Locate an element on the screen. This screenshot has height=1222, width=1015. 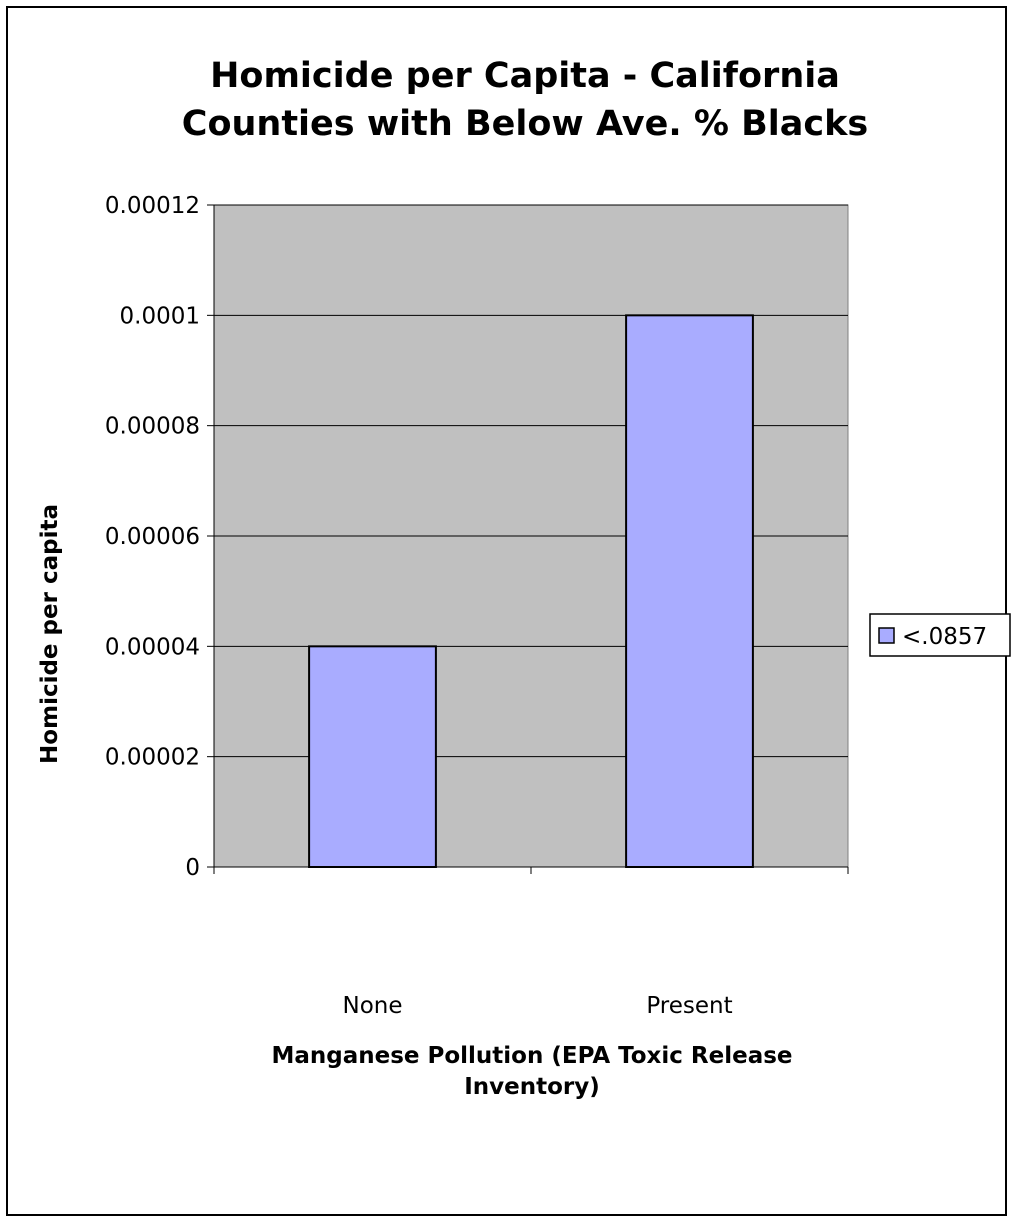
x-tick-label: None is located at coordinates (372, 1006).